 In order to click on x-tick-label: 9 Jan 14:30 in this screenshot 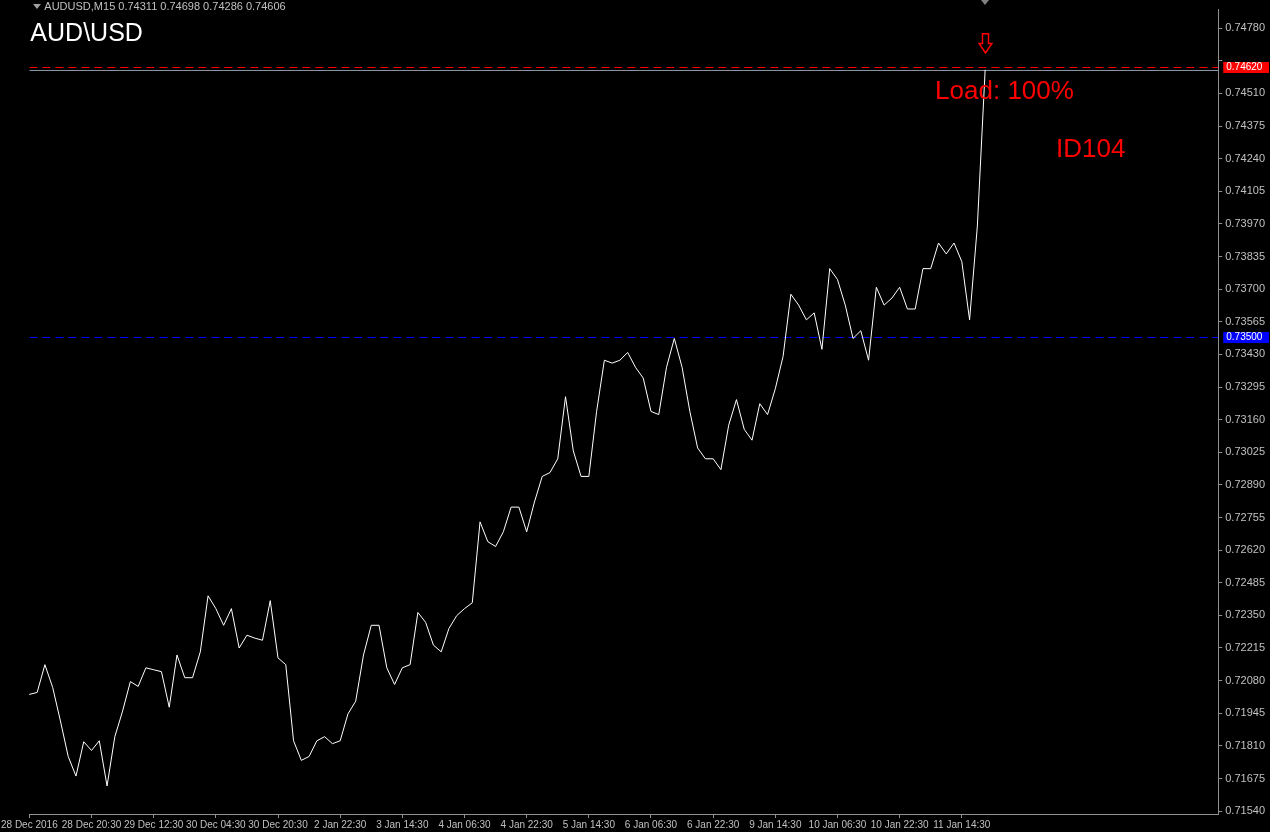, I will do `click(775, 824)`.